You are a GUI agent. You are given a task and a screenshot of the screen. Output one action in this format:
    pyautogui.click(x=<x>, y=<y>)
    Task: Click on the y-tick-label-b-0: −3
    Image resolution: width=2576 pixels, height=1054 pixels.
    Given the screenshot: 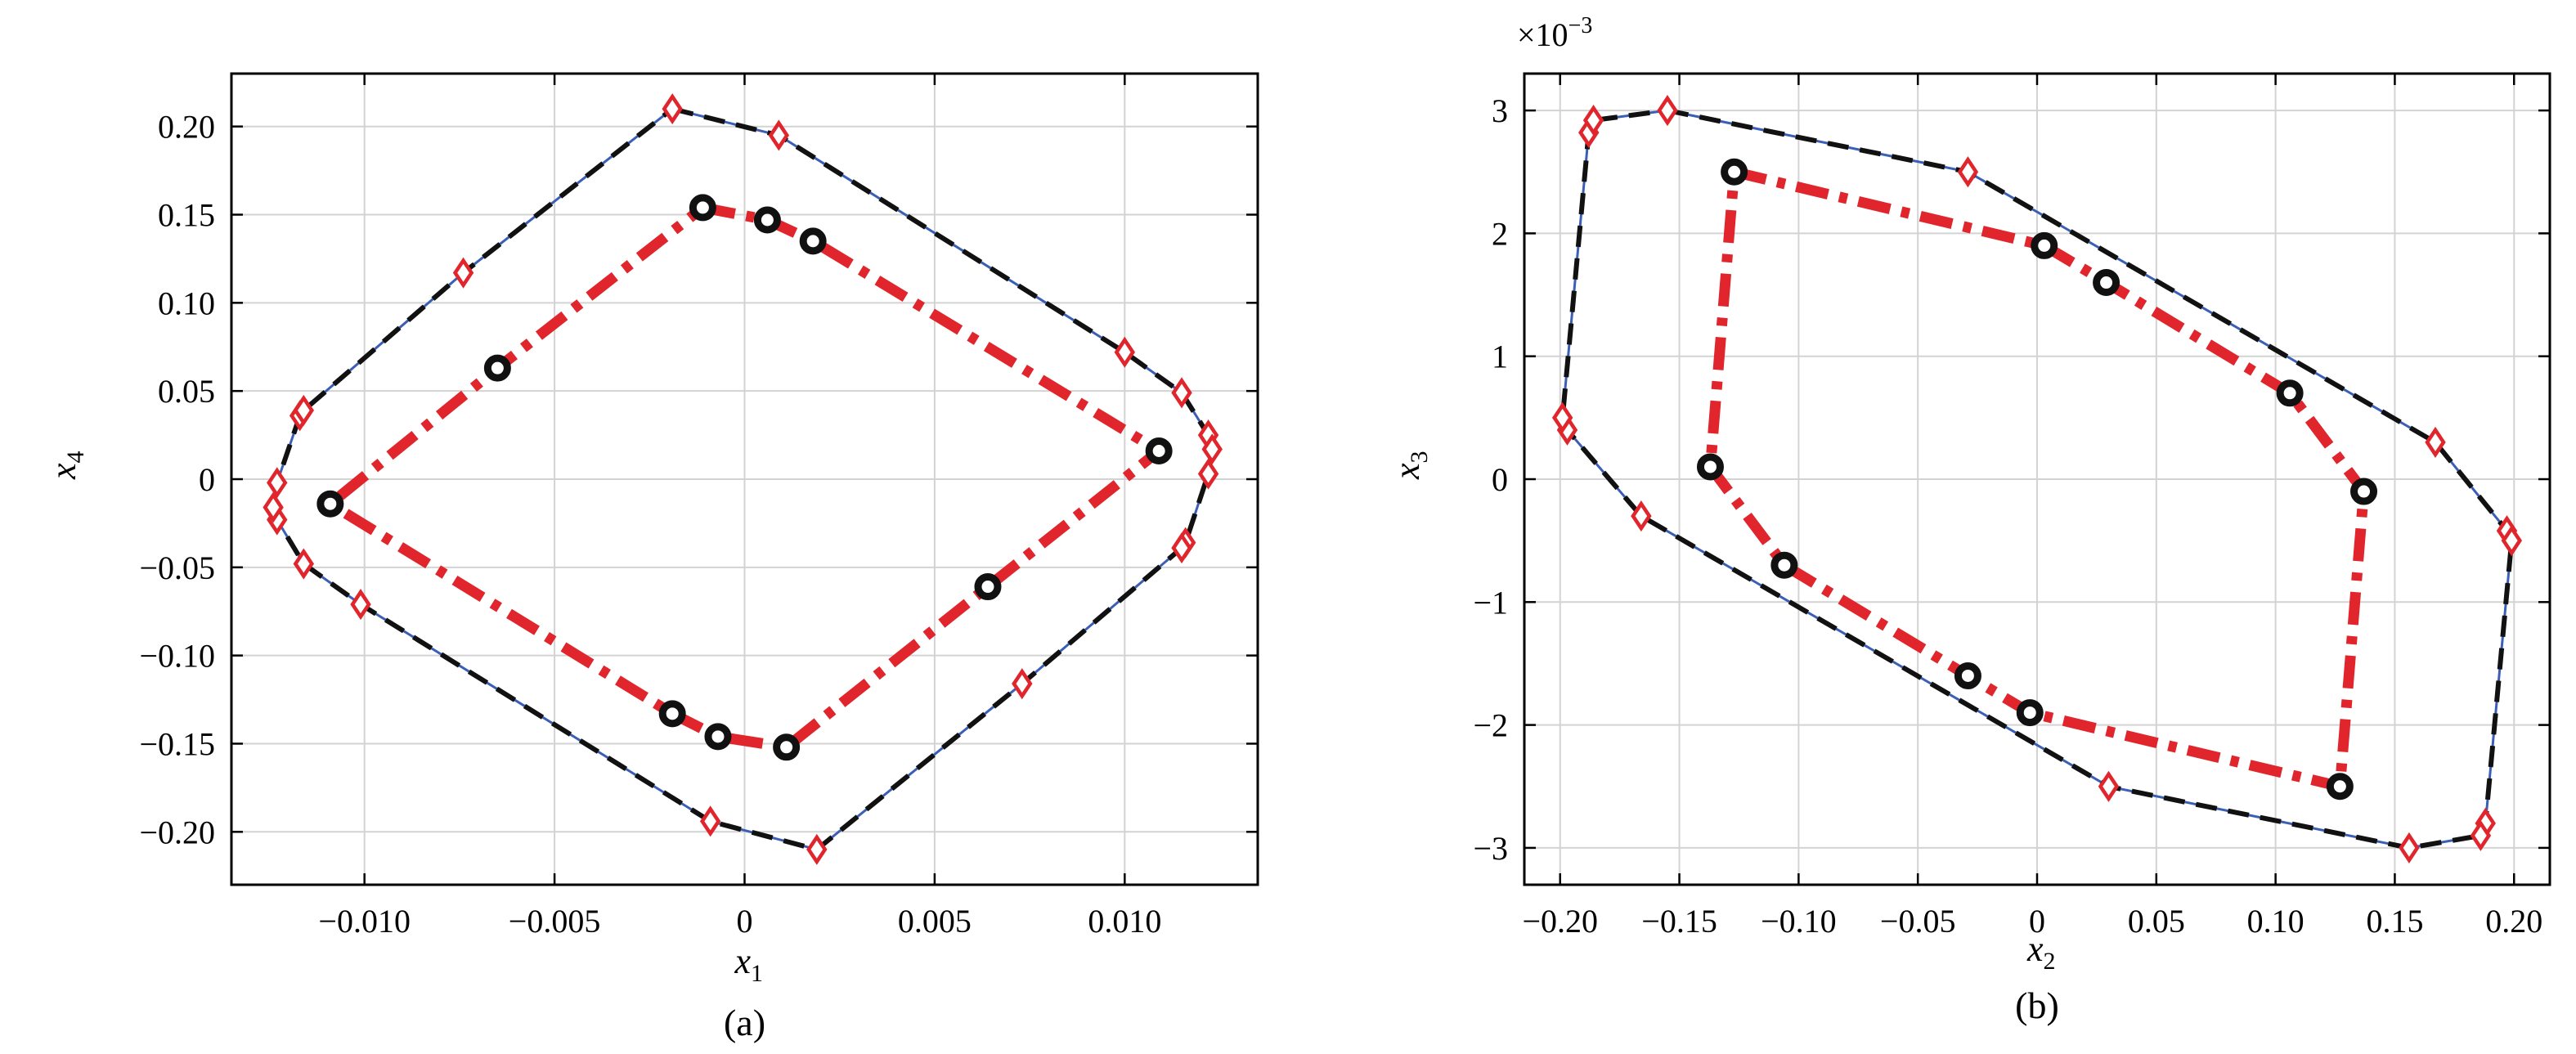 What is the action you would take?
    pyautogui.click(x=1491, y=848)
    